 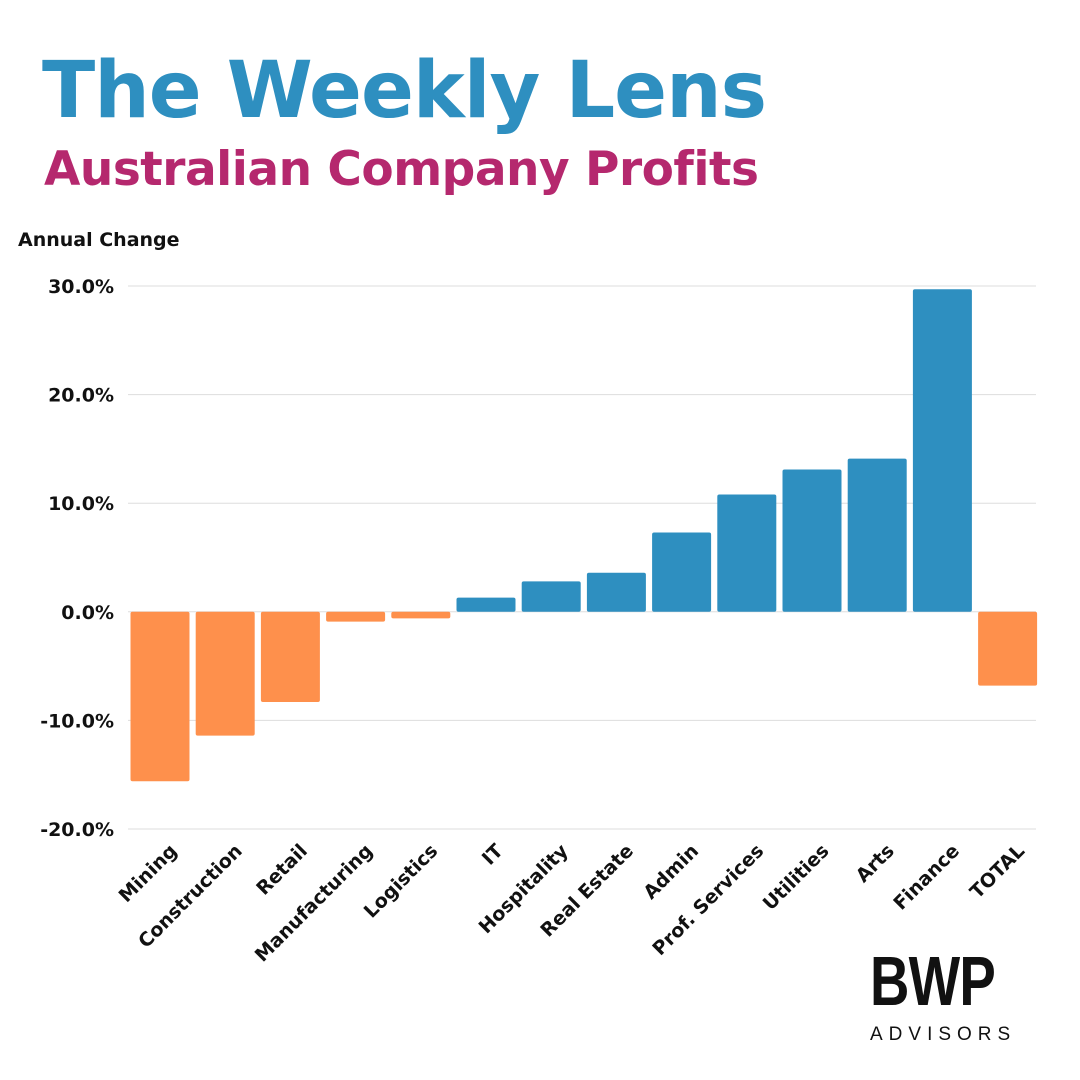 I want to click on x-tick-label: Finance, so click(x=926, y=877).